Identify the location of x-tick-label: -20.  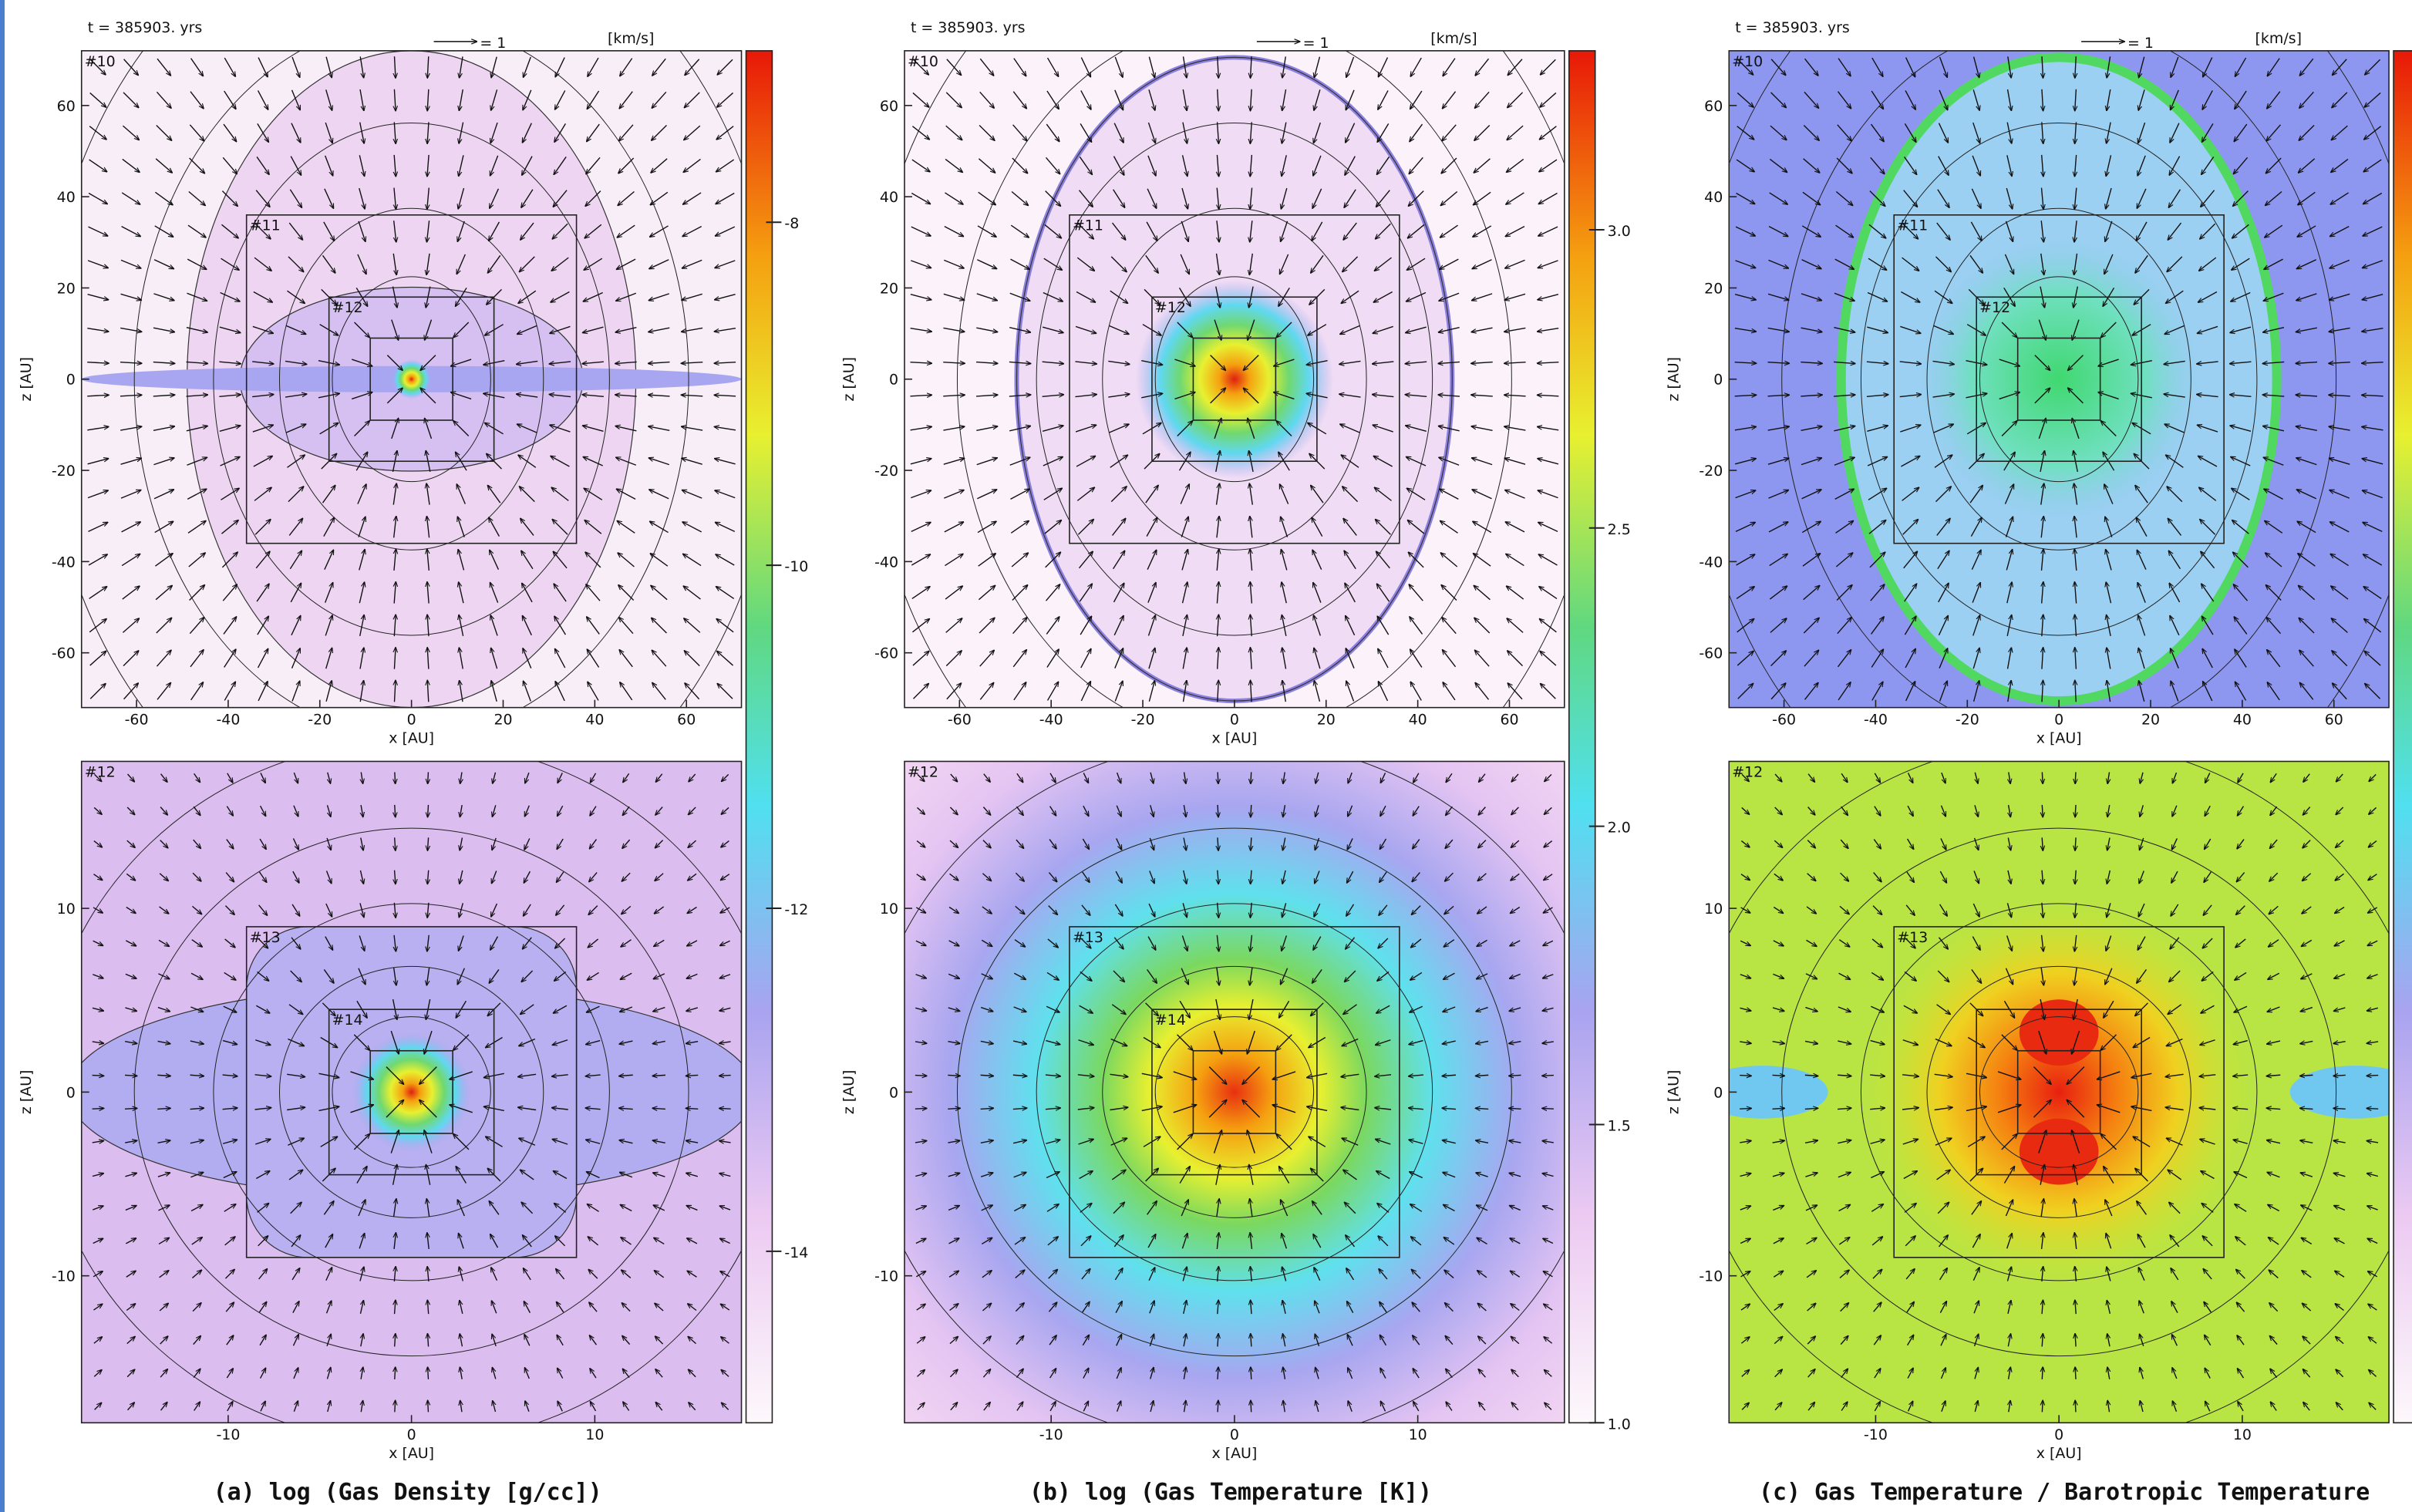
(320, 720).